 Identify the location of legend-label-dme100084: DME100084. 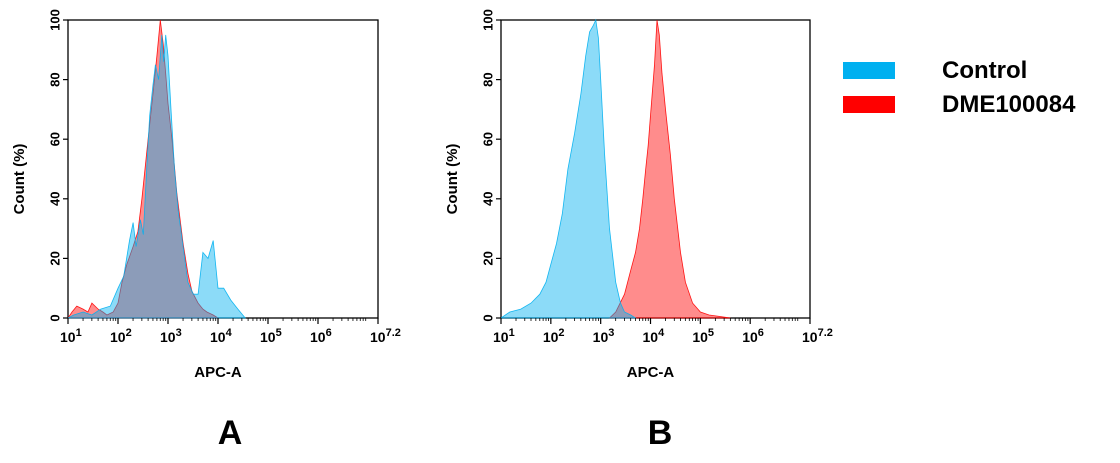
(1009, 104).